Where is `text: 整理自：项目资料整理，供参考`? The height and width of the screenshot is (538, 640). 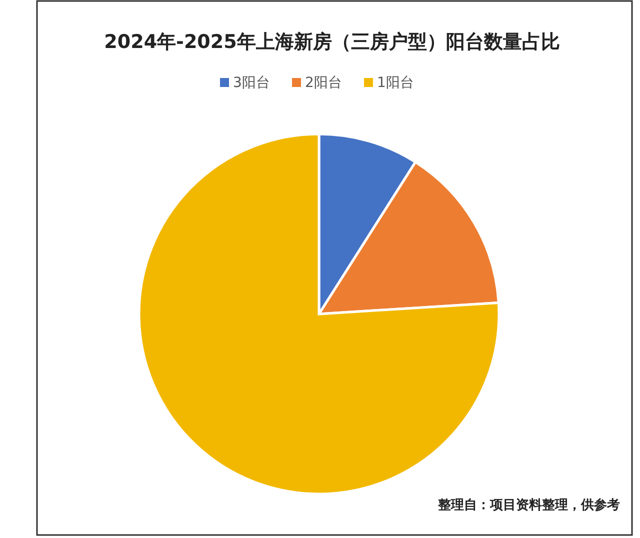 text: 整理自：项目资料整理，供参考 is located at coordinates (528, 505).